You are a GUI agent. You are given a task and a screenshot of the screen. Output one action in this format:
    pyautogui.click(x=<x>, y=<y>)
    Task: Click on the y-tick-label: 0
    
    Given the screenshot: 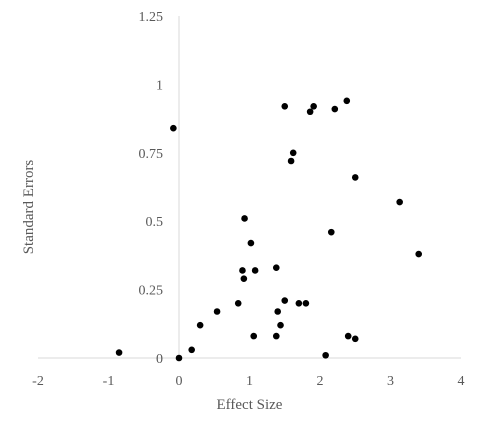 What is the action you would take?
    pyautogui.click(x=159, y=359)
    